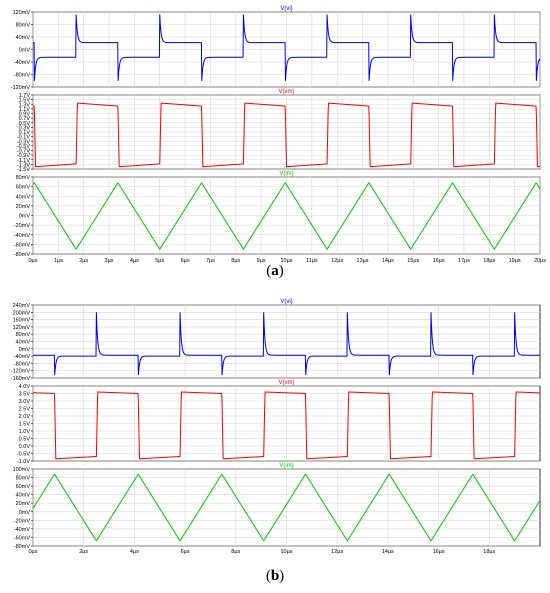  I want to click on y-tick-label: -1.3V, so click(23, 165).